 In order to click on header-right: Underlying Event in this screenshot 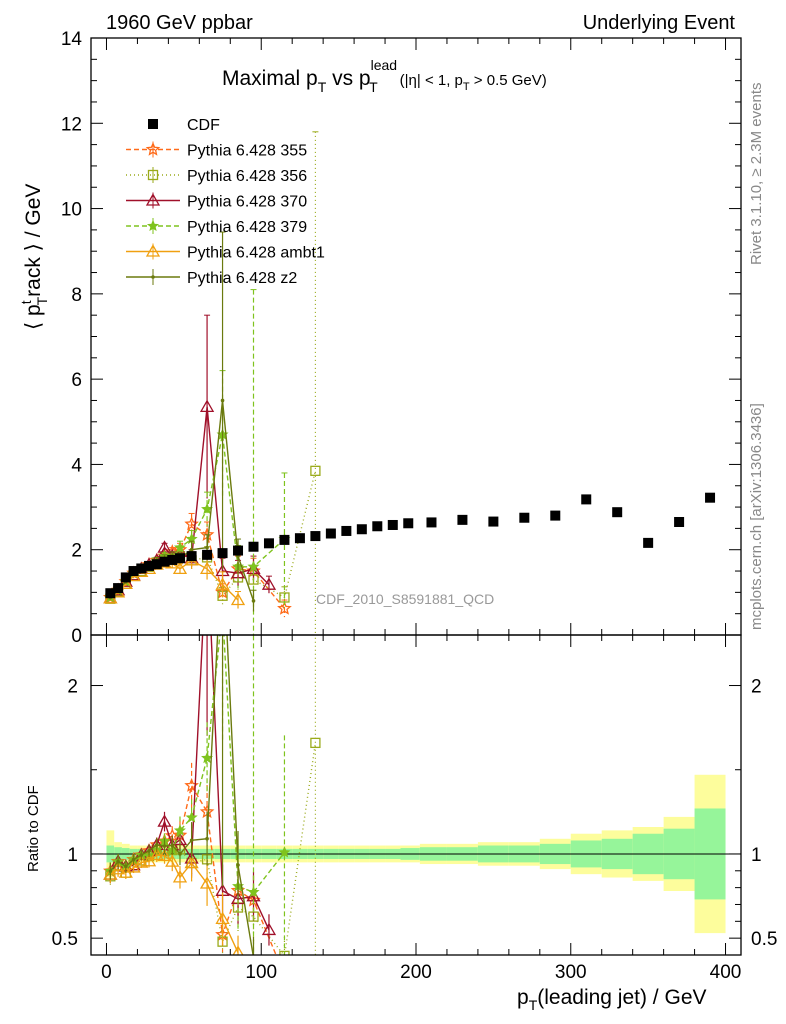, I will do `click(659, 23)`.